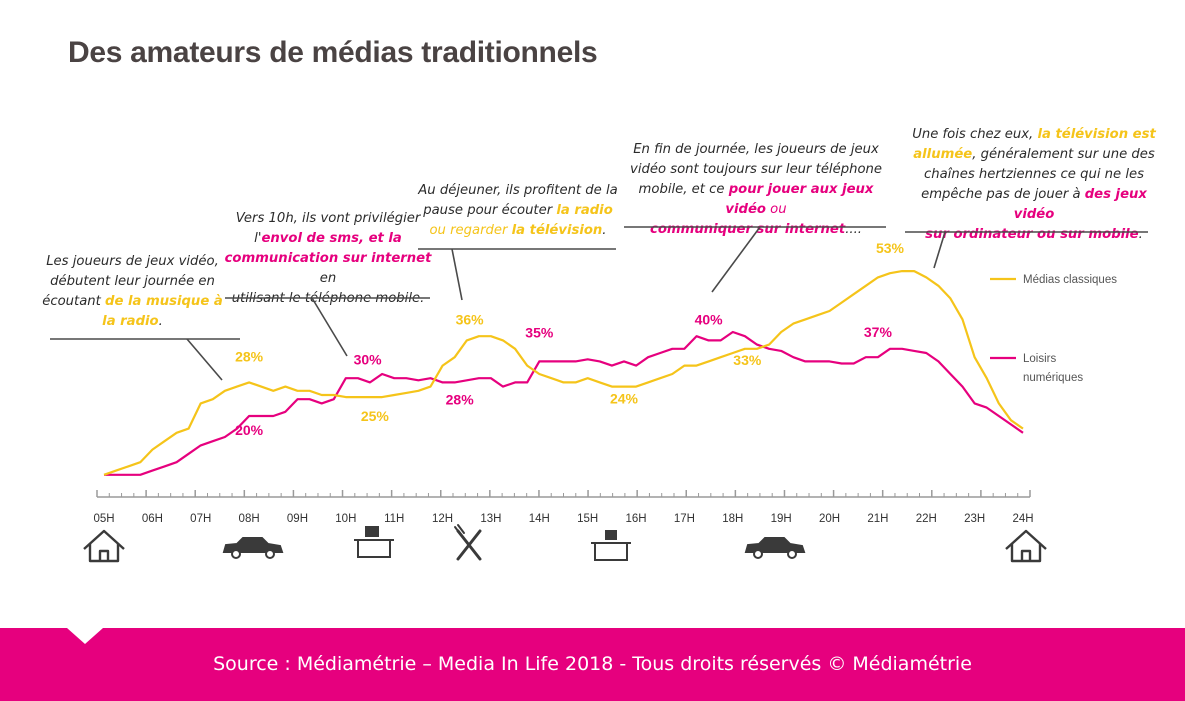 The height and width of the screenshot is (701, 1185). Describe the element at coordinates (781, 519) in the screenshot. I see `x-tick-label: 19H` at that location.